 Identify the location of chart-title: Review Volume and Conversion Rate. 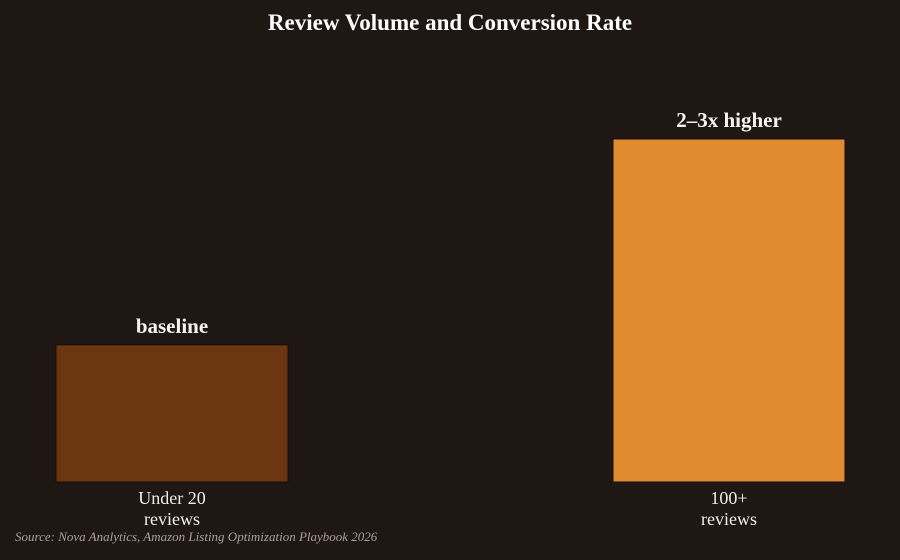
(450, 22).